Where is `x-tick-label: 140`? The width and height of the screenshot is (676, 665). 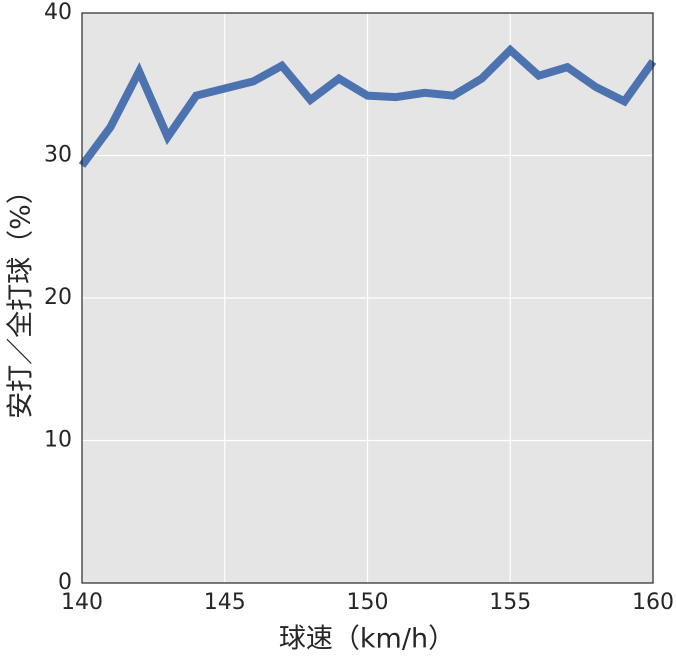
x-tick-label: 140 is located at coordinates (82, 602).